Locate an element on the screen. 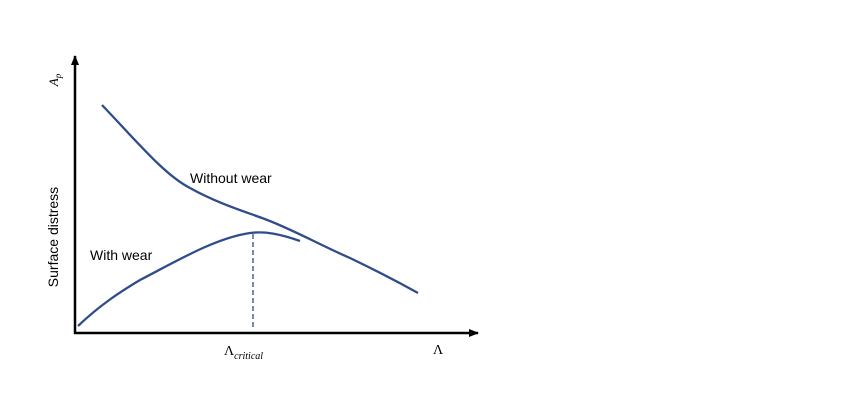  symbol: Λ is located at coordinates (229, 351).